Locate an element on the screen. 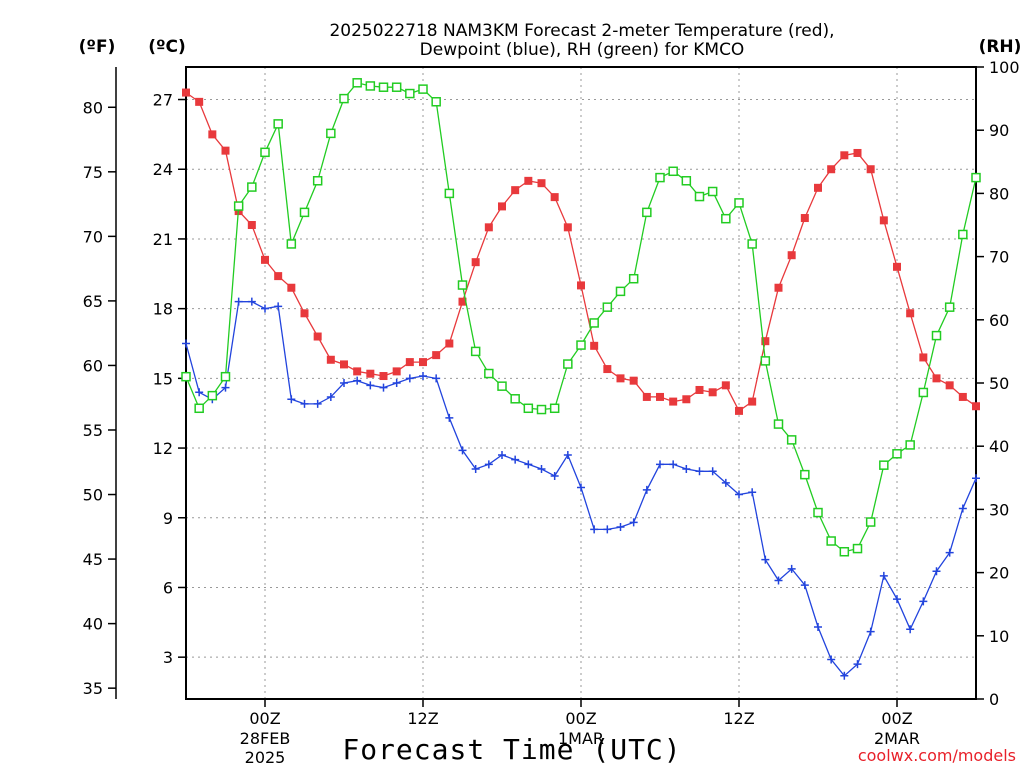  f-tick-label: 80 is located at coordinates (93, 107).